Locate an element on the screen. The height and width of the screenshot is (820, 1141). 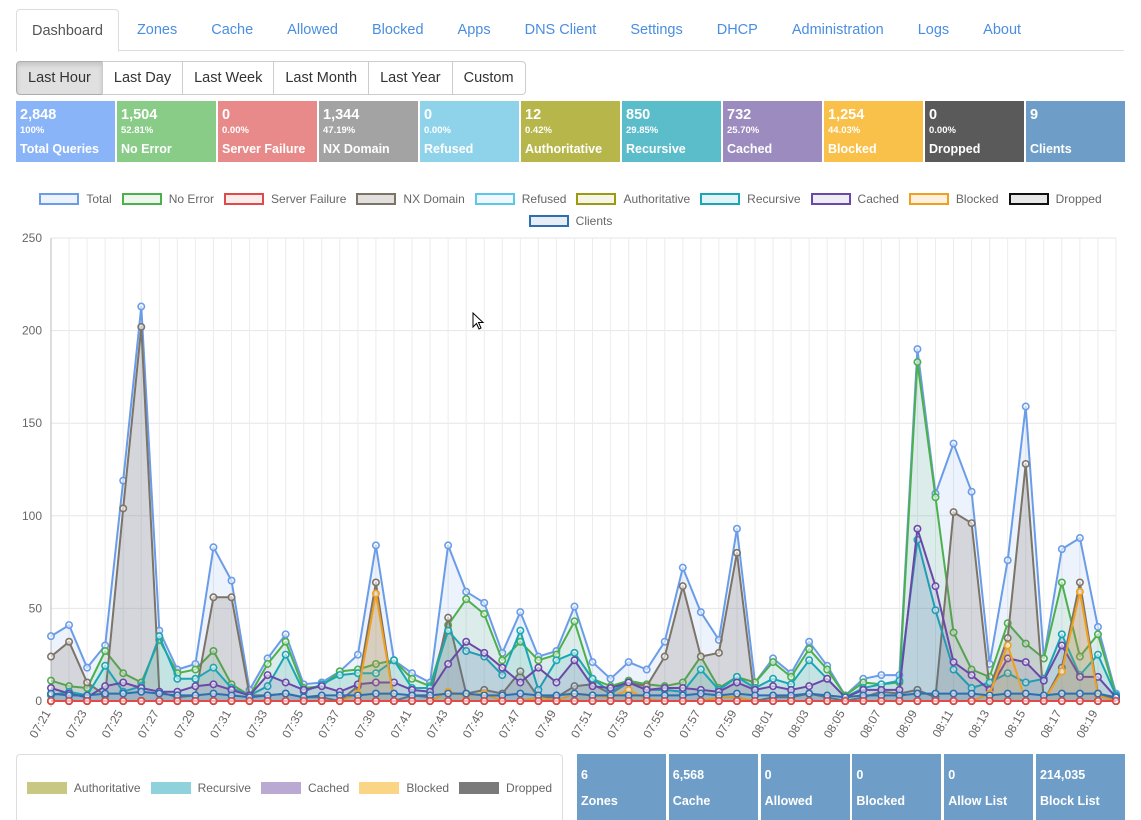
tab-dns-client: DNS Client is located at coordinates (560, 30).